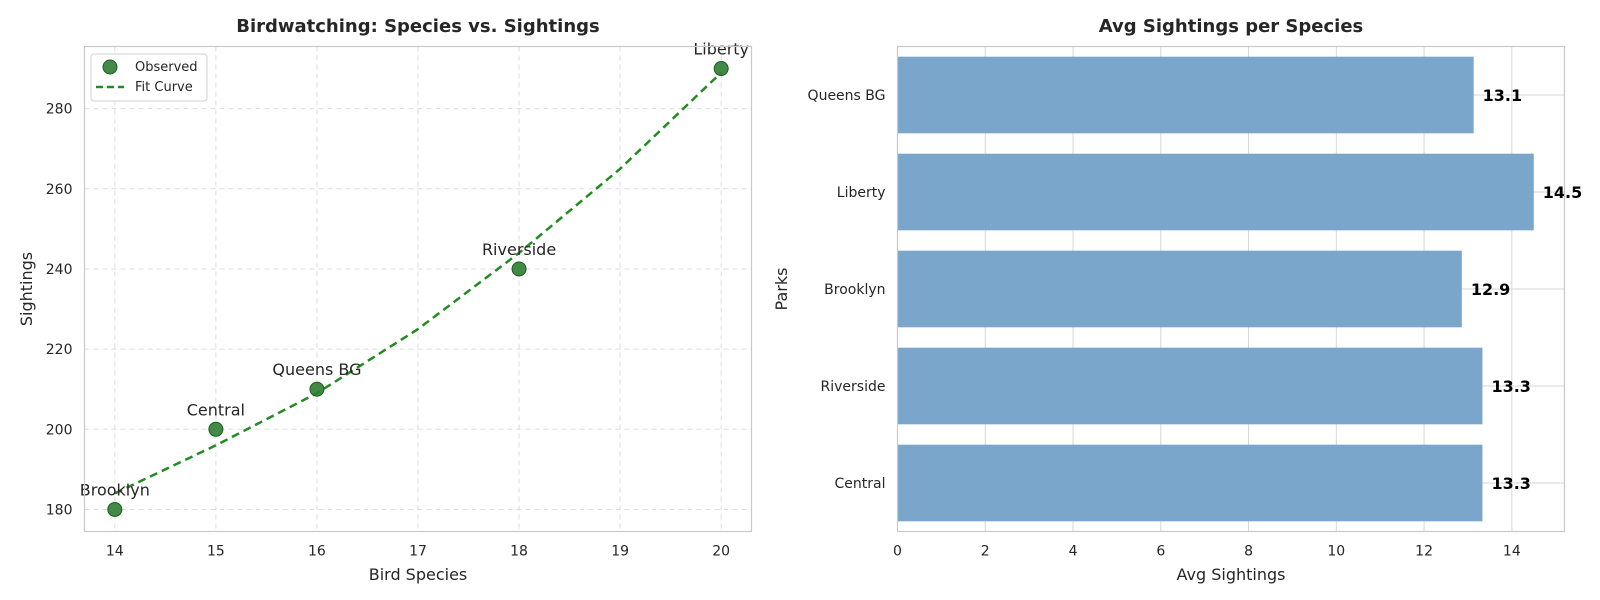  What do you see at coordinates (519, 249) in the screenshot?
I see `scatter-point-label: Riverside` at bounding box center [519, 249].